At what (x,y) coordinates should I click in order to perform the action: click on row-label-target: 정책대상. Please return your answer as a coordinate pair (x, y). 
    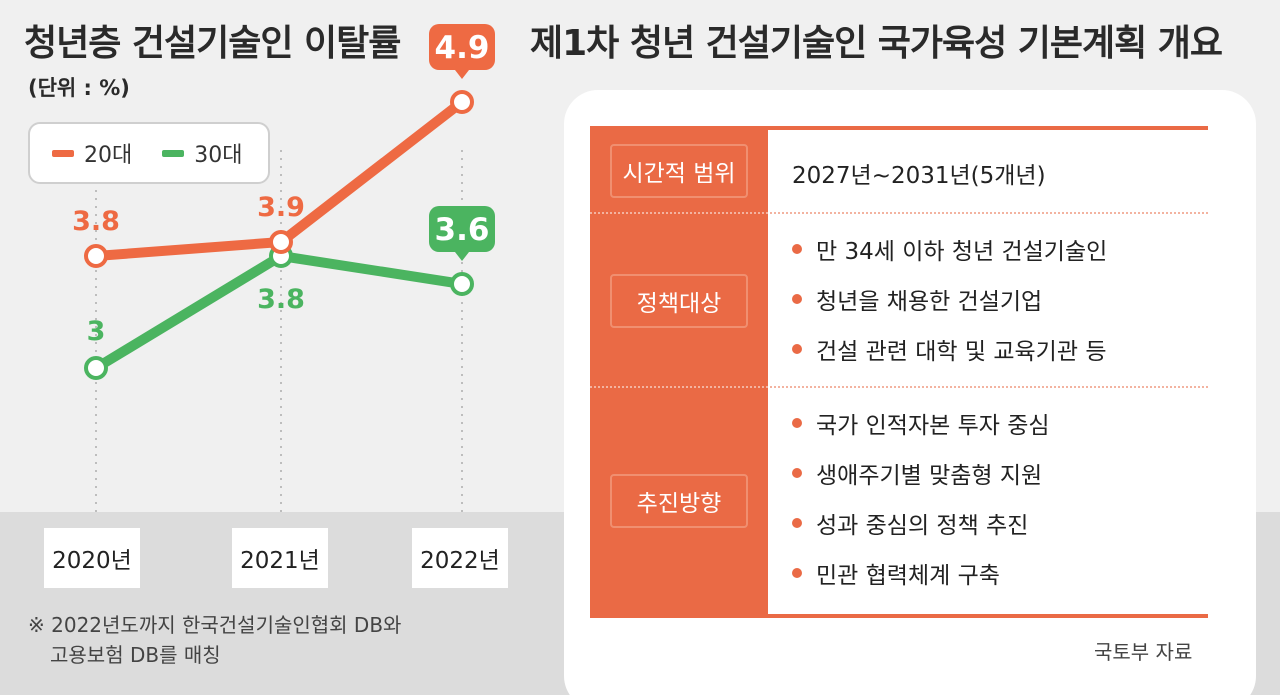
    Looking at the image, I should click on (679, 301).